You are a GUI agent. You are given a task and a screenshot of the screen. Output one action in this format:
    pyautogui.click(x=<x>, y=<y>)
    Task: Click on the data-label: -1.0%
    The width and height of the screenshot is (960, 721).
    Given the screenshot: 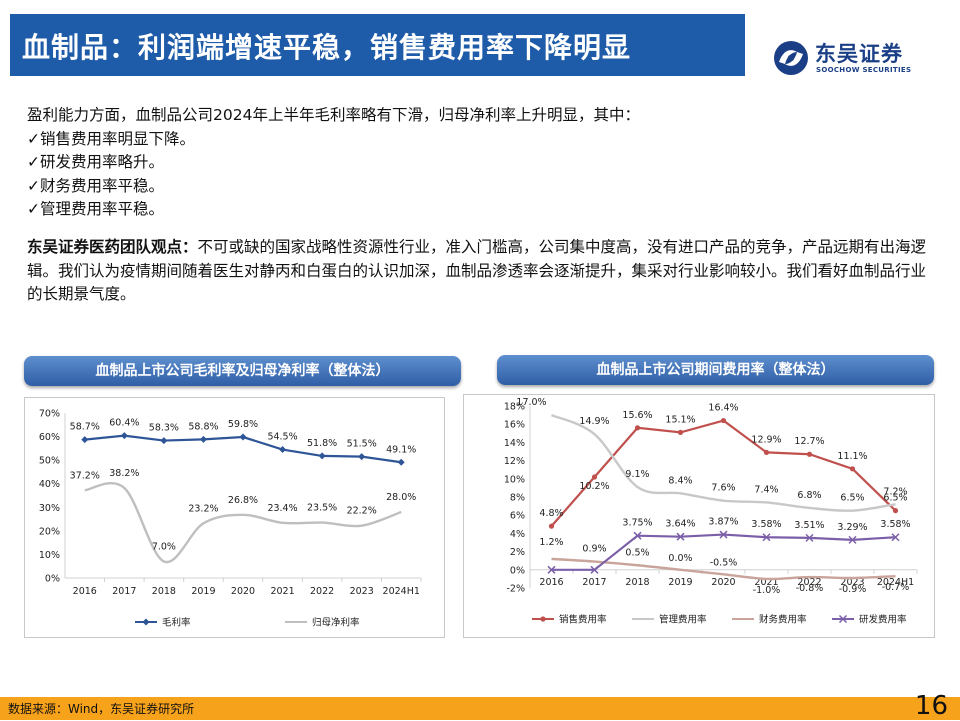 What is the action you would take?
    pyautogui.click(x=767, y=590)
    